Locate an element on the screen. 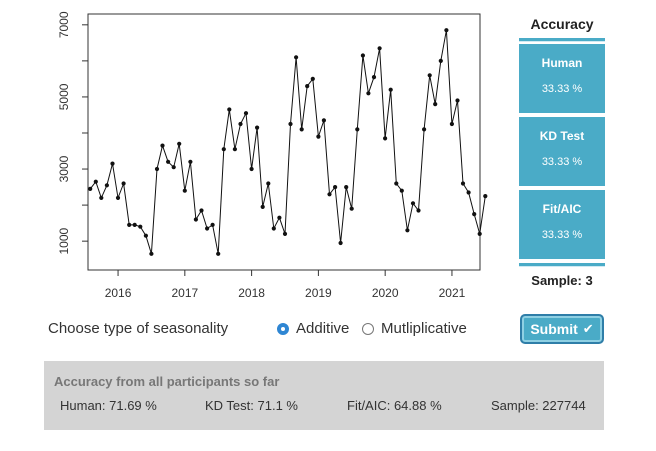  check-icon: ✔ is located at coordinates (588, 328).